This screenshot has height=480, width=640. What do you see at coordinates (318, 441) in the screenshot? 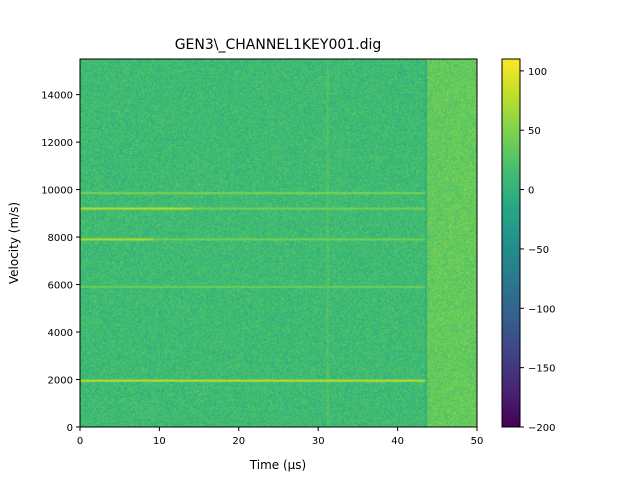
I see `x-tick-label: 30` at bounding box center [318, 441].